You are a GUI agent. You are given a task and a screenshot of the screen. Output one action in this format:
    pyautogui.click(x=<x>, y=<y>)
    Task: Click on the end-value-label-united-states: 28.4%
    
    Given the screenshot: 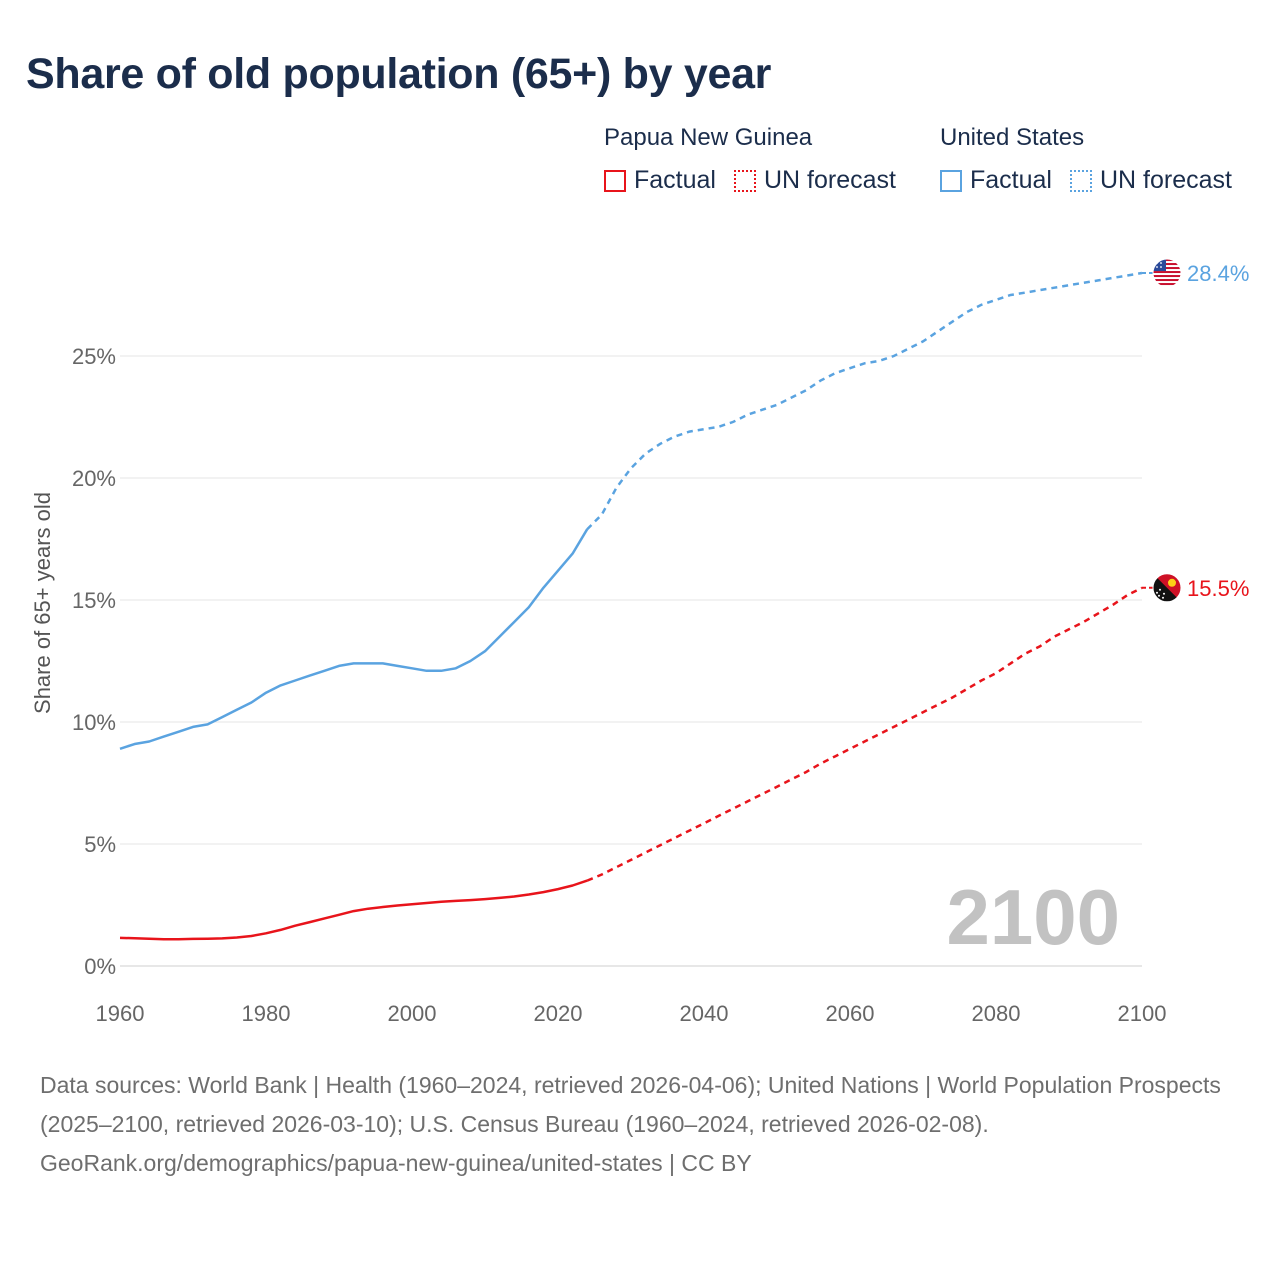 What is the action you would take?
    pyautogui.click(x=1218, y=273)
    